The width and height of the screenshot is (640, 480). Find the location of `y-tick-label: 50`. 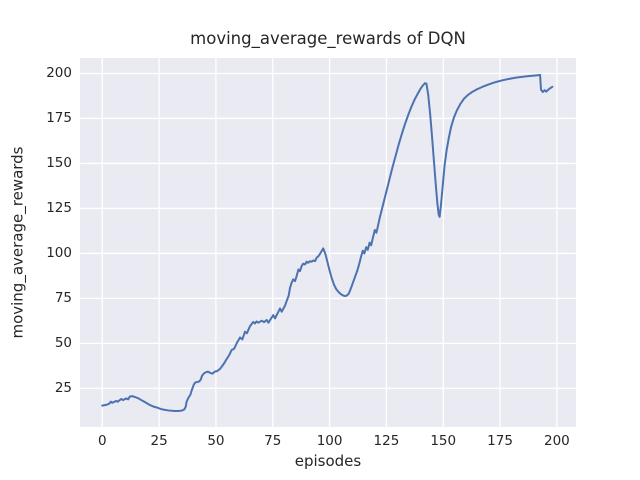

y-tick-label: 50 is located at coordinates (63, 342).